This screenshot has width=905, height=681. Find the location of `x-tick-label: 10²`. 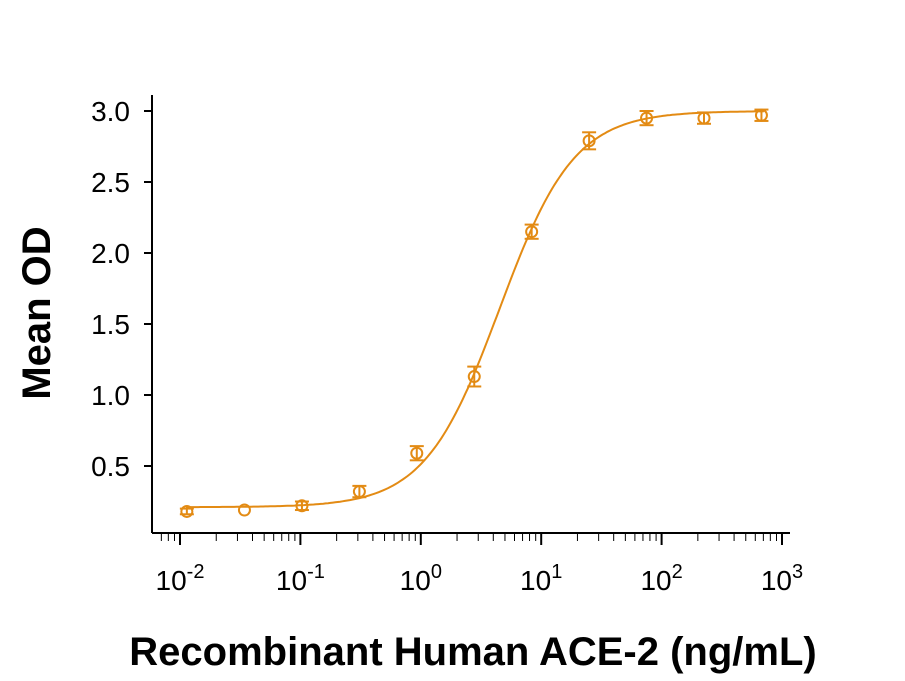

x-tick-label: 10² is located at coordinates (661, 578).